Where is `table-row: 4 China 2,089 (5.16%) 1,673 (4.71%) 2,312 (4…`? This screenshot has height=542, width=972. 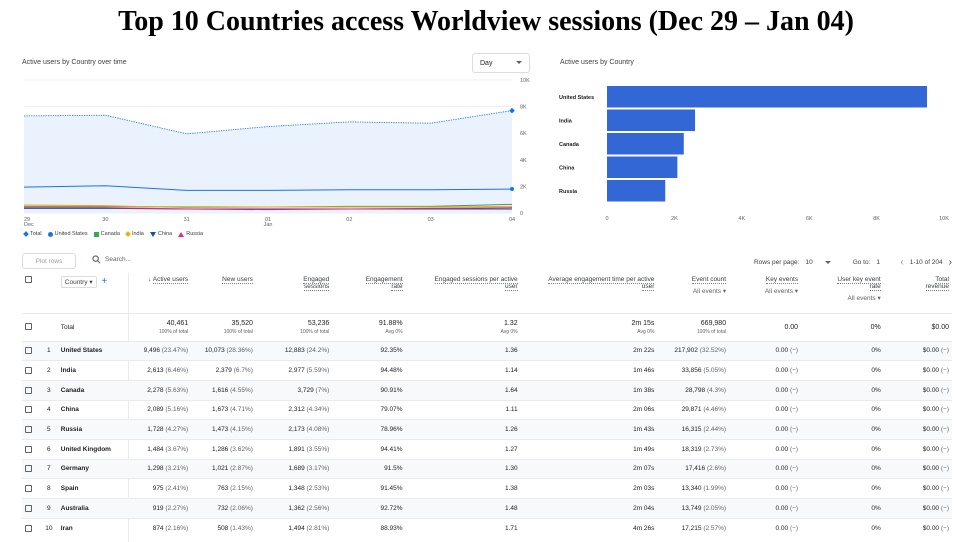
table-row: 4 China 2,089 (5.16%) 1,673 (4.71%) 2,312 (4… is located at coordinates (487, 409).